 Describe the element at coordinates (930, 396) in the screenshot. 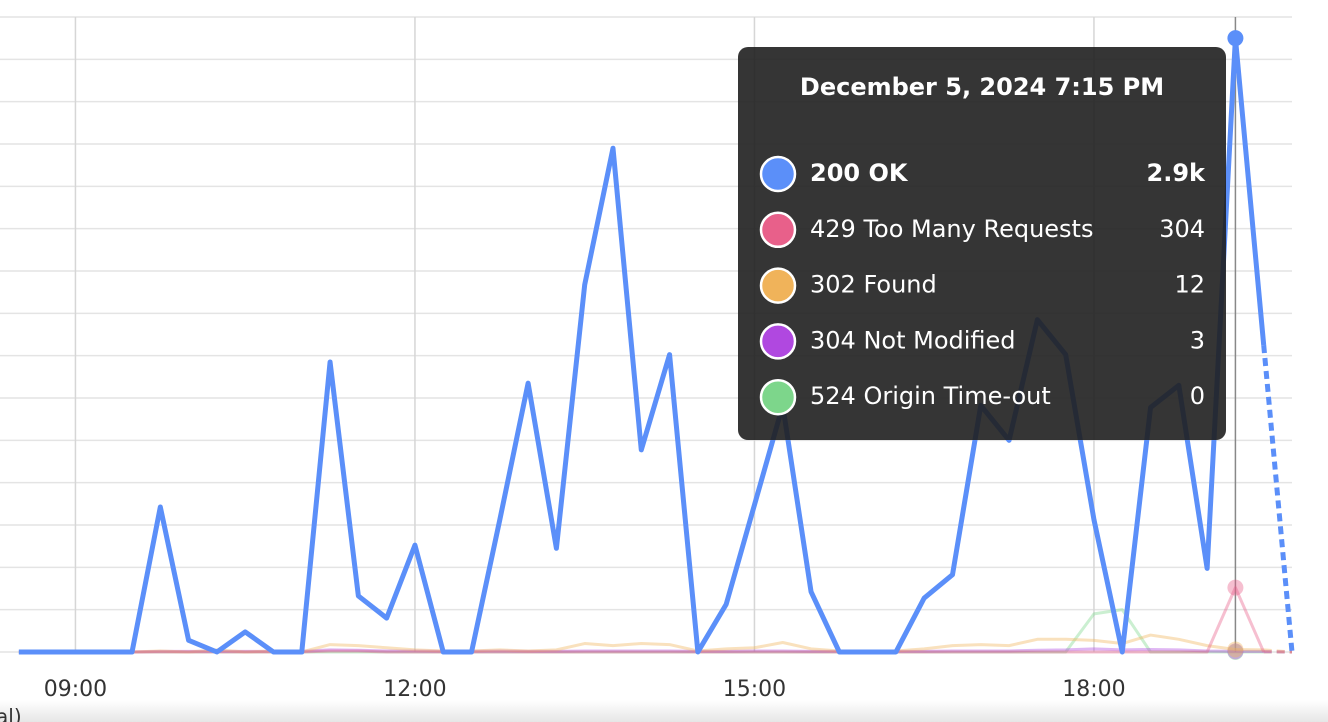

I see `tooltip-series-name: 524 Origin Time-out` at that location.